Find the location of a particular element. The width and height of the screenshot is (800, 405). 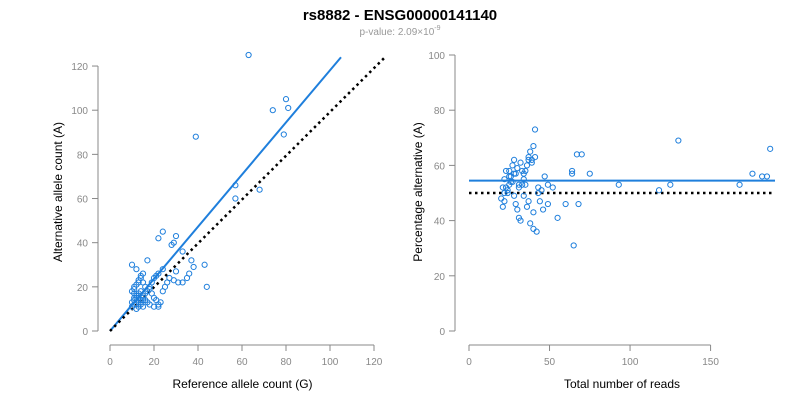

left-y-tick-label: 100 is located at coordinates (79, 111).